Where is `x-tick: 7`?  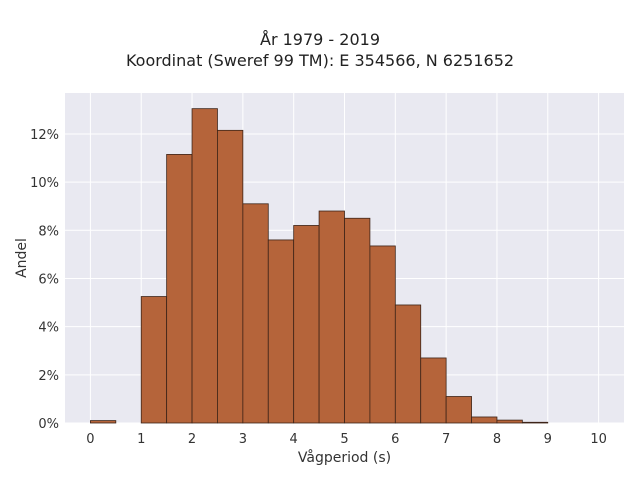 x-tick: 7 is located at coordinates (446, 439).